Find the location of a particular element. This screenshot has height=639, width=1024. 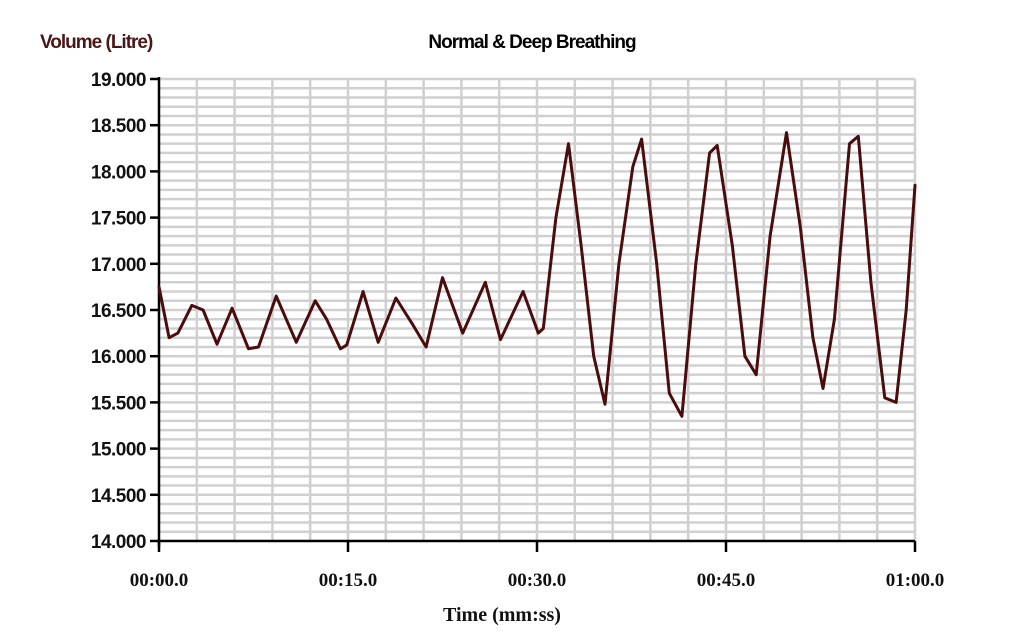

x-tick-label: 00:15.0 is located at coordinates (348, 580).